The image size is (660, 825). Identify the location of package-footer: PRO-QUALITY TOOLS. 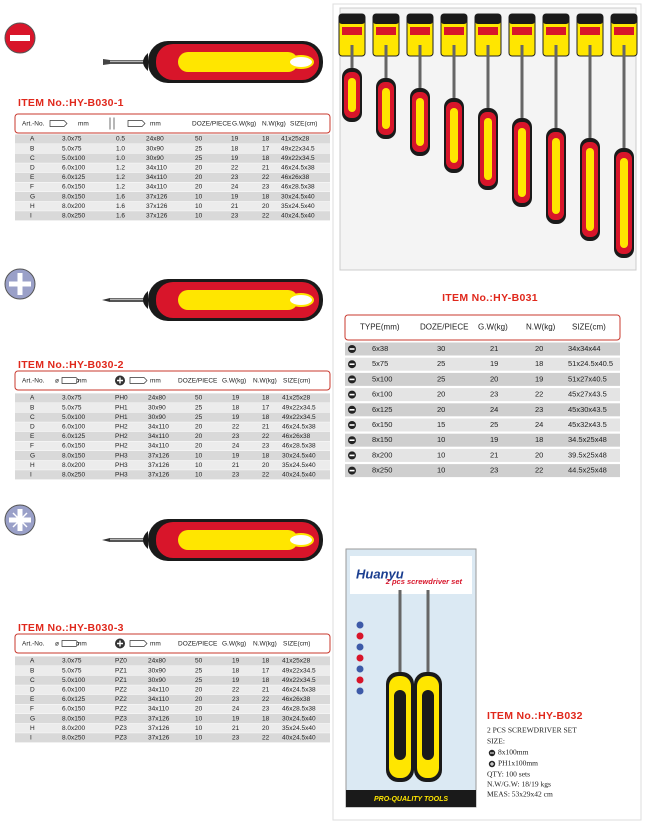
(411, 799).